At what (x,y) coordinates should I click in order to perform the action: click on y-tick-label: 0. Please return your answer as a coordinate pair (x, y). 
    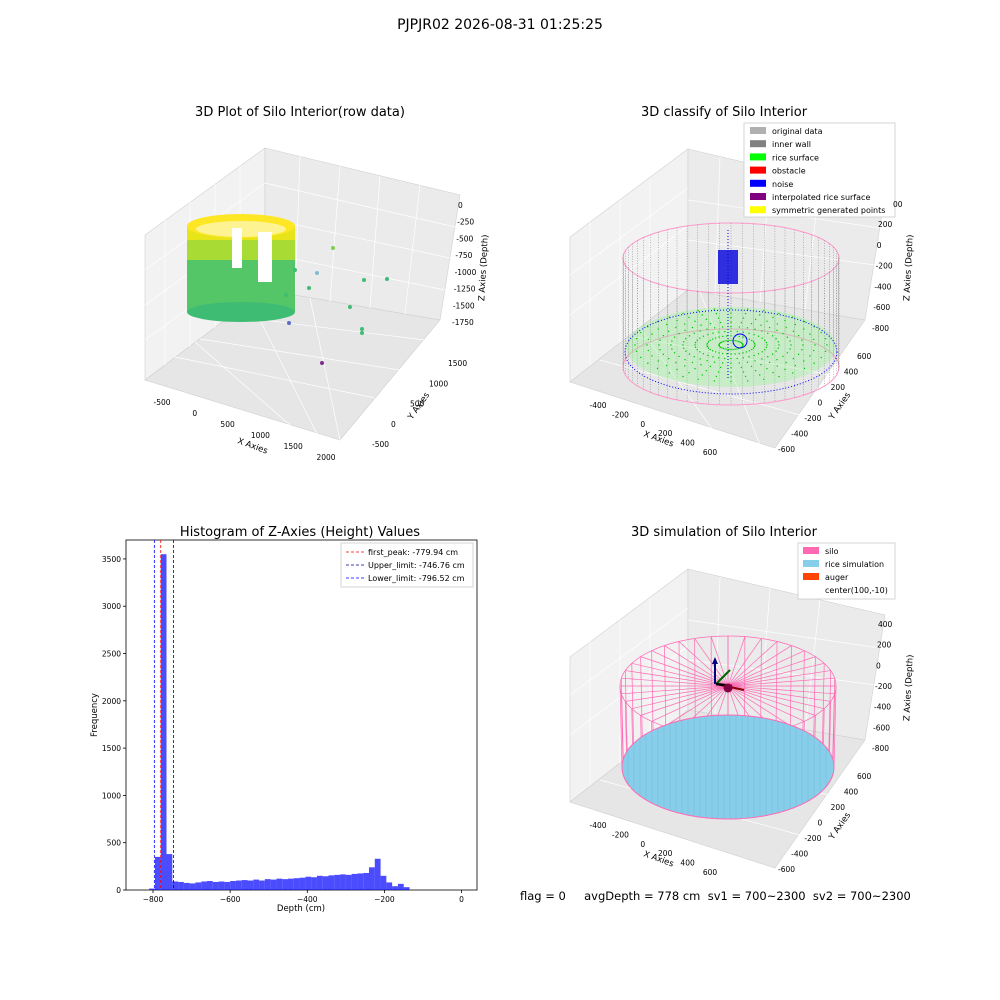
    Looking at the image, I should click on (118, 890).